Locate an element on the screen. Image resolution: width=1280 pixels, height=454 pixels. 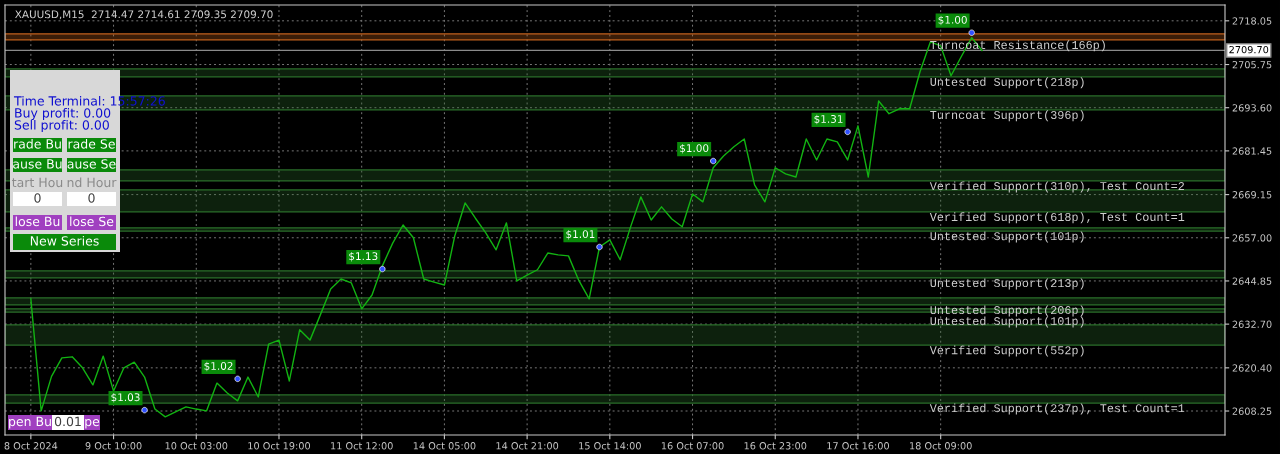
x-tick-label: 14 Oct 21:00 is located at coordinates (527, 446).